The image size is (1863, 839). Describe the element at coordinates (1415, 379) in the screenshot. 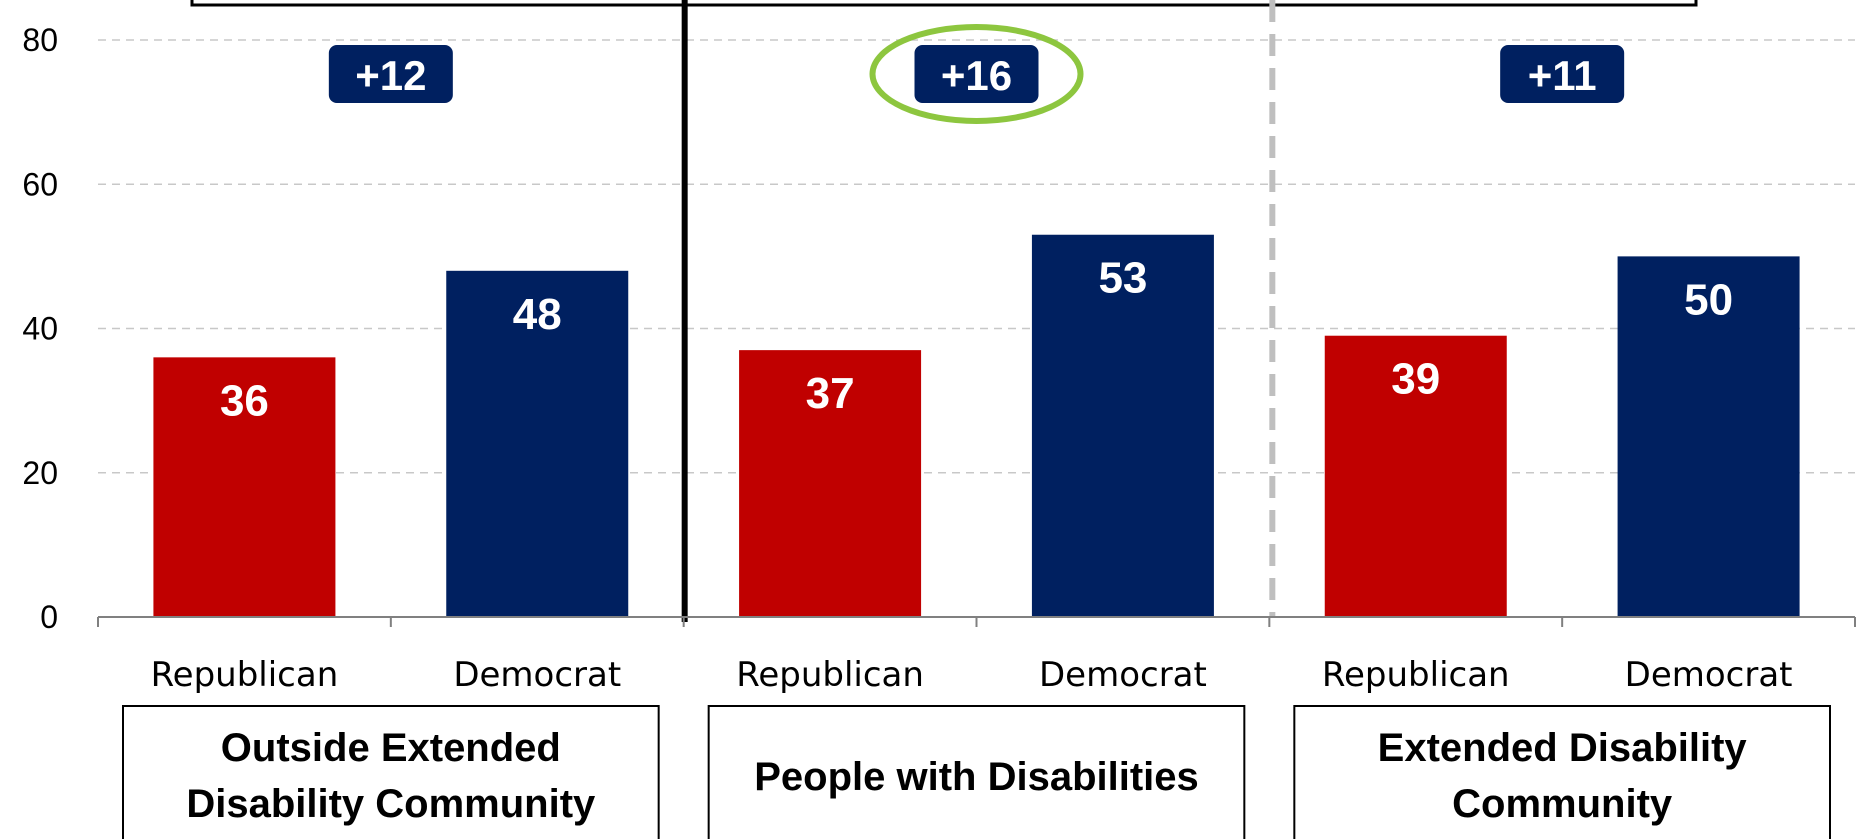

I see `bar-value-label: 39` at that location.